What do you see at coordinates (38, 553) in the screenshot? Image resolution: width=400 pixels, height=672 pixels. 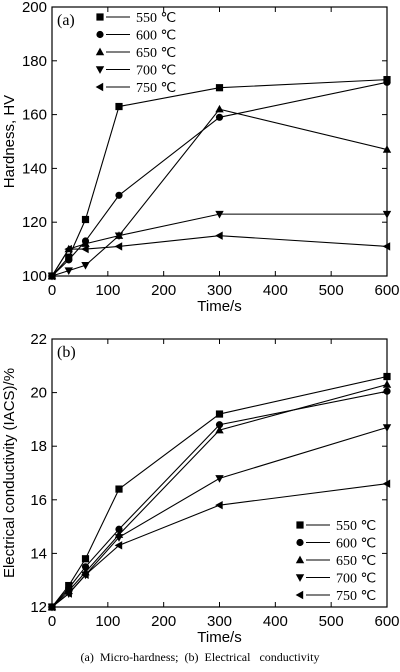 I see `y-tick-label: 14` at bounding box center [38, 553].